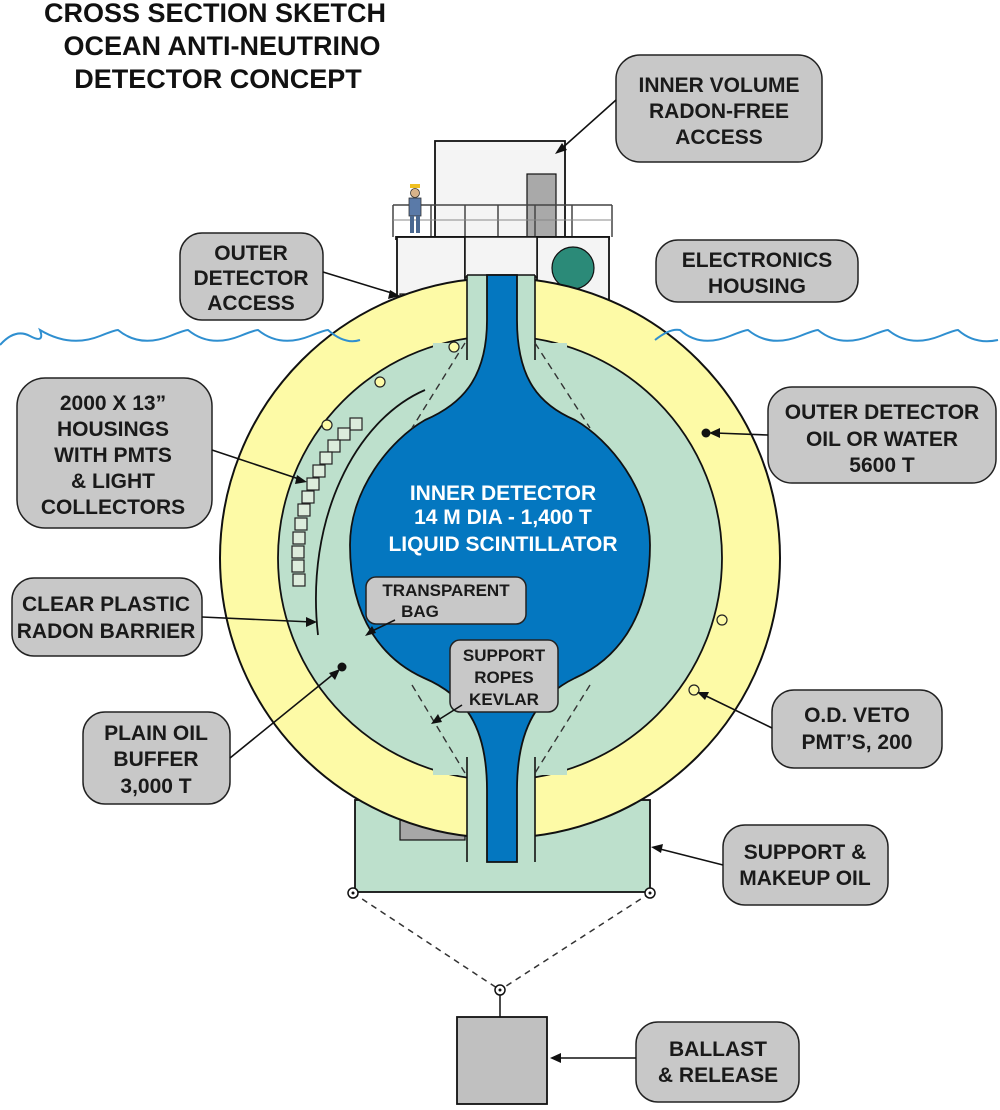 Image resolution: width=1000 pixels, height=1110 pixels. What do you see at coordinates (757, 286) in the screenshot?
I see `svg-text: HOUSING` at bounding box center [757, 286].